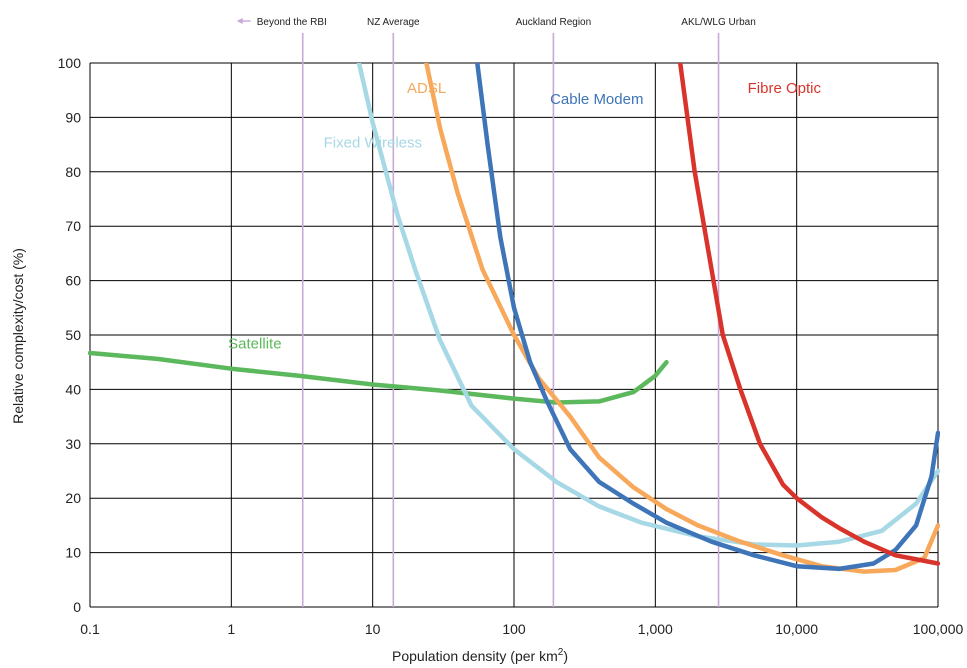 This screenshot has height=668, width=967. Describe the element at coordinates (239, 21) in the screenshot. I see `reference-arrow-head` at that location.